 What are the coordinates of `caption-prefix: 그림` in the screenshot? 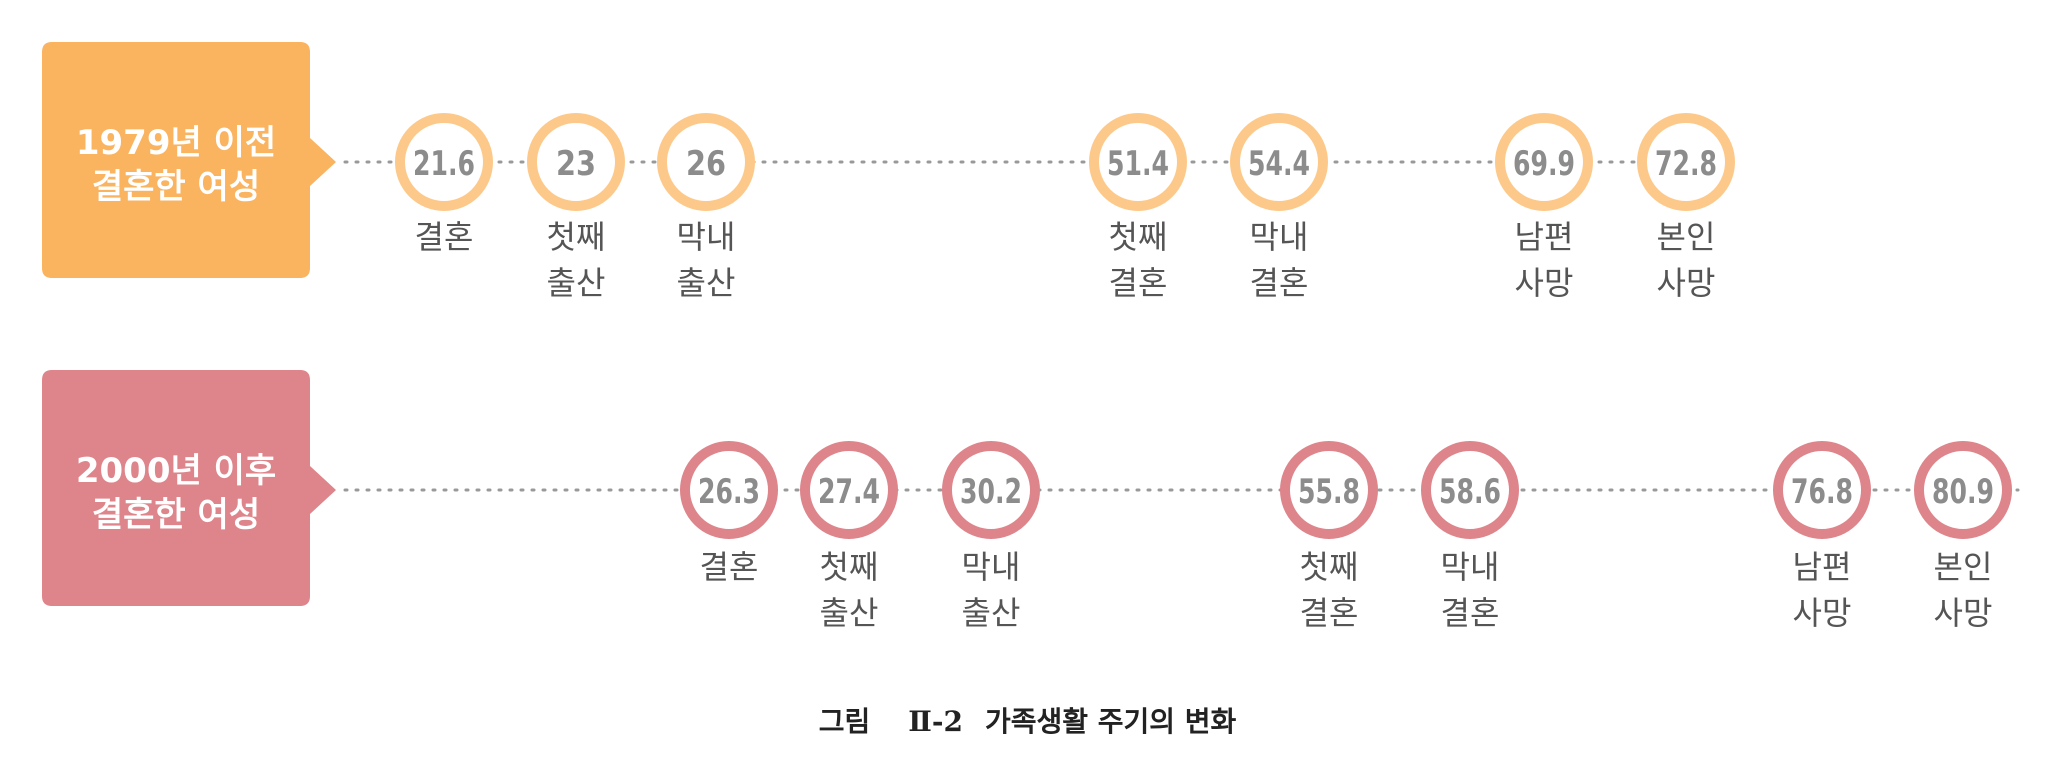 It's located at (844, 721).